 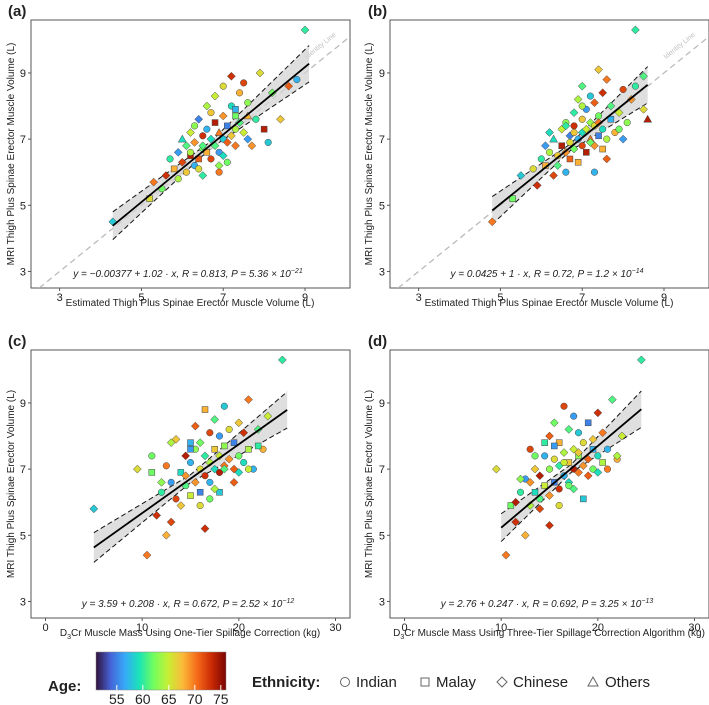 What do you see at coordinates (664, 298) in the screenshot?
I see `x-tick-label: 9` at bounding box center [664, 298].